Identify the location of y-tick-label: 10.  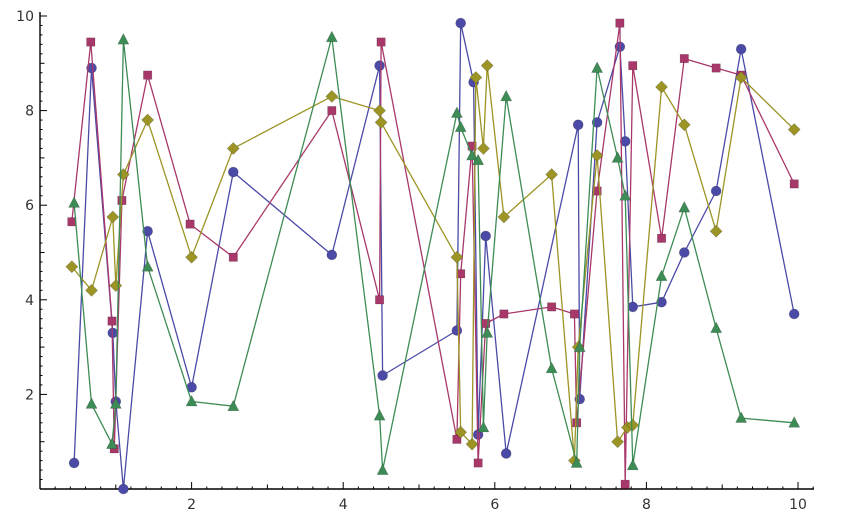
(25, 17).